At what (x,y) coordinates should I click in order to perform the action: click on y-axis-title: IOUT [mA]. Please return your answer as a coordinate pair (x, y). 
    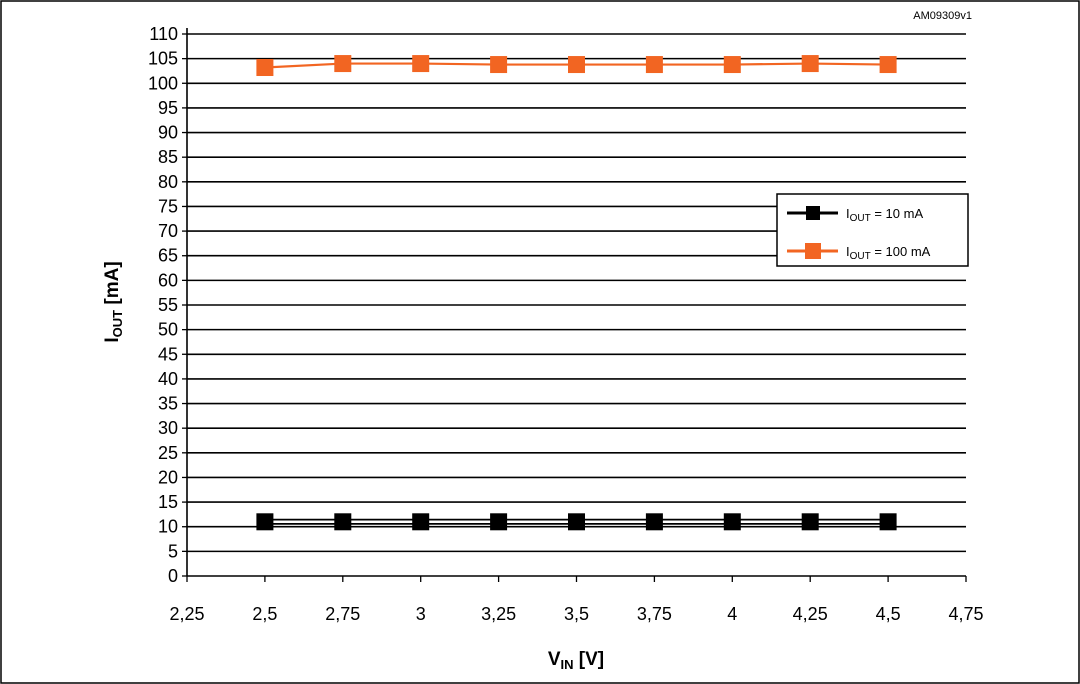
    Looking at the image, I should click on (113, 301).